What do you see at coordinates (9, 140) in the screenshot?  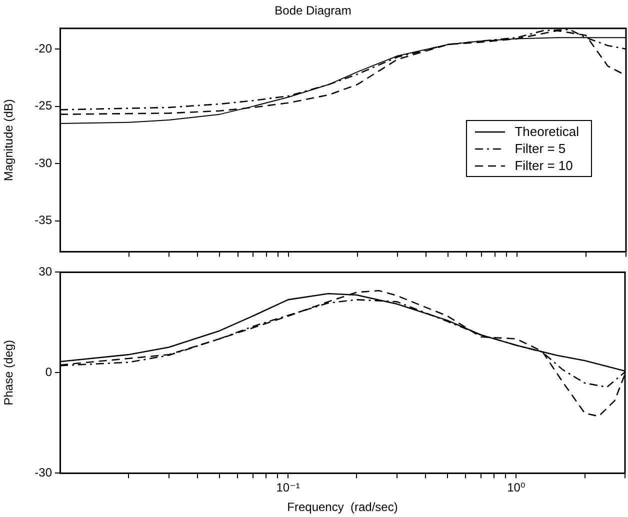 I see `y-axis-title: Magnitude (dB)` at bounding box center [9, 140].